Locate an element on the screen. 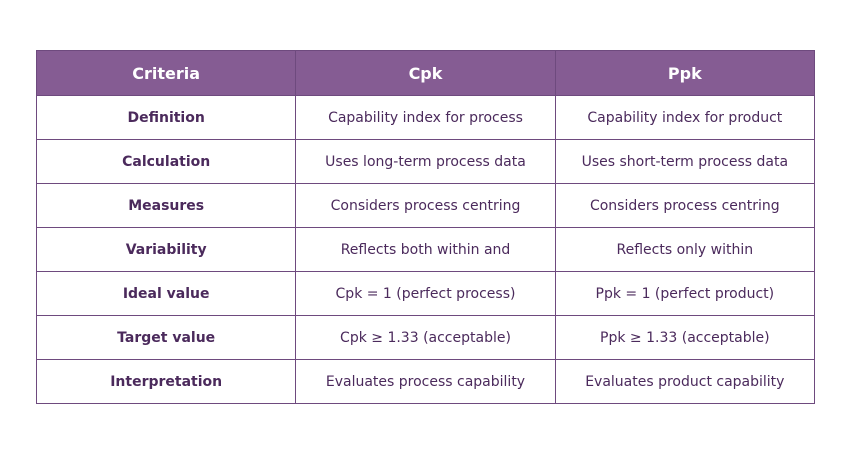 This screenshot has height=450, width=850. header-row: Criteria Cpk Ppk is located at coordinates (425, 73).